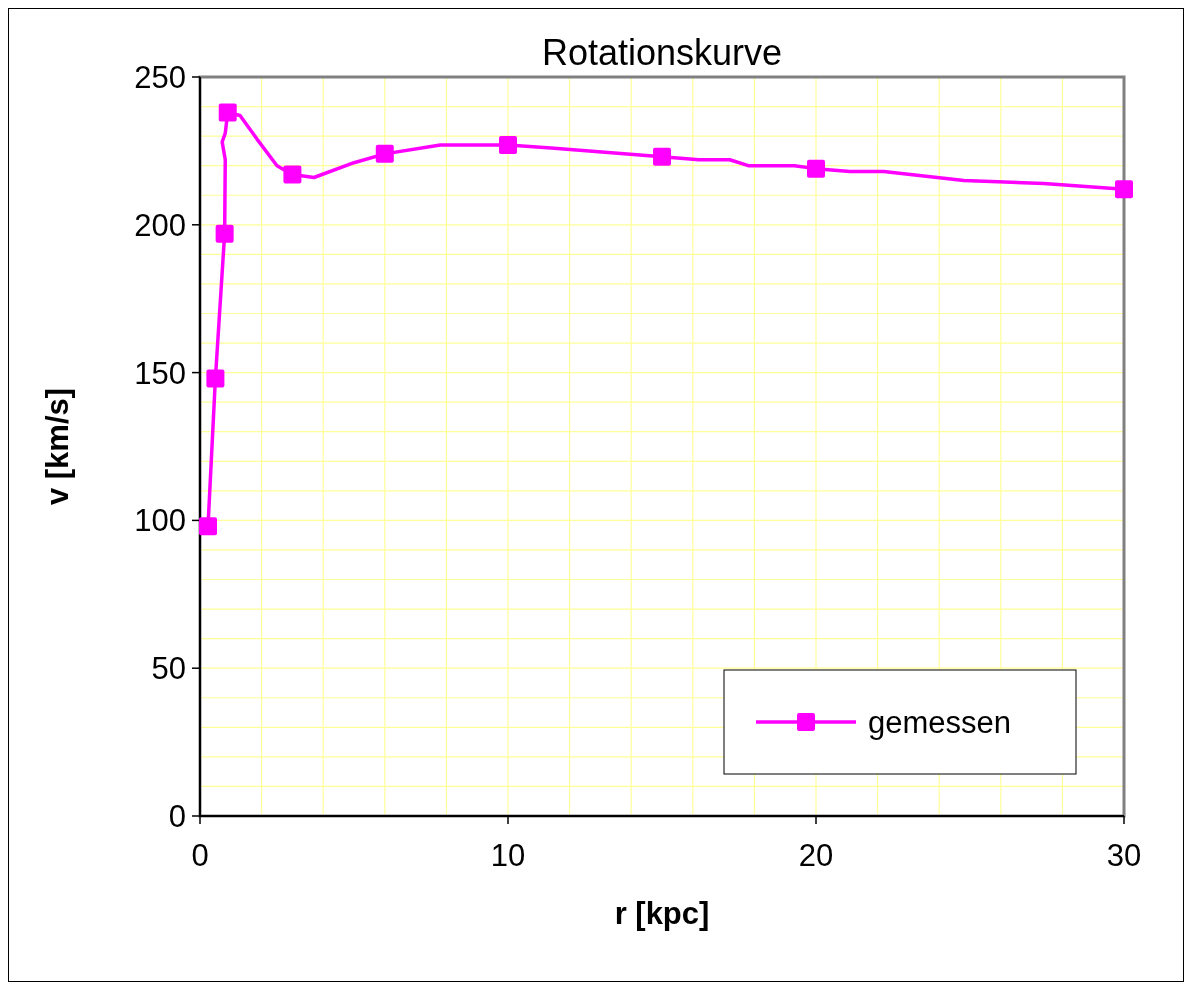 The width and height of the screenshot is (1192, 990). What do you see at coordinates (816, 855) in the screenshot?
I see `x-tick-label: 20` at bounding box center [816, 855].